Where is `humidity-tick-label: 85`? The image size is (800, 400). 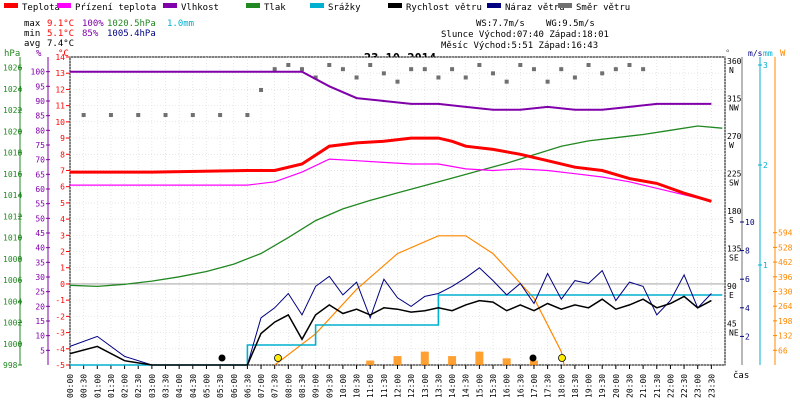
humidity-tick-label: 85 is located at coordinates (40, 116).